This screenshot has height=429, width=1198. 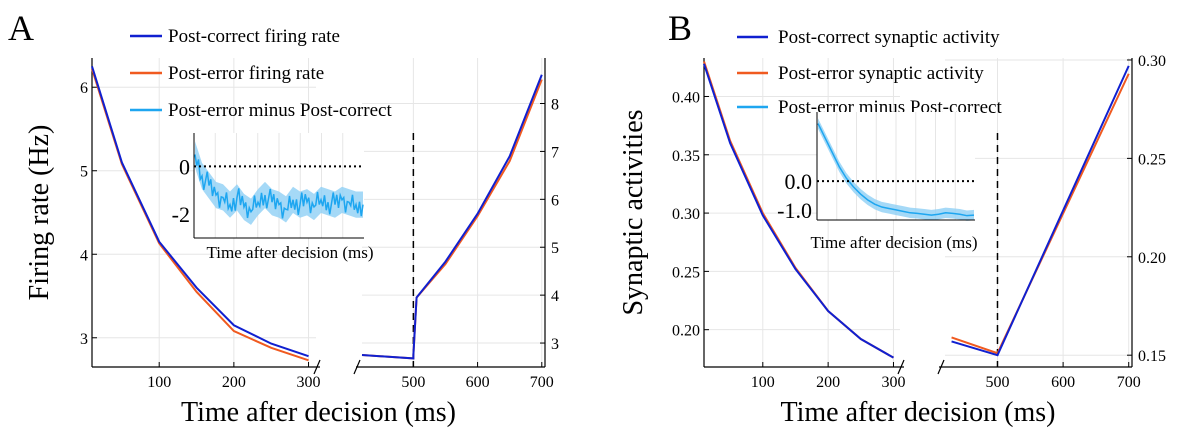 What do you see at coordinates (555, 296) in the screenshot?
I see `y-tick-label-right: 4` at bounding box center [555, 296].